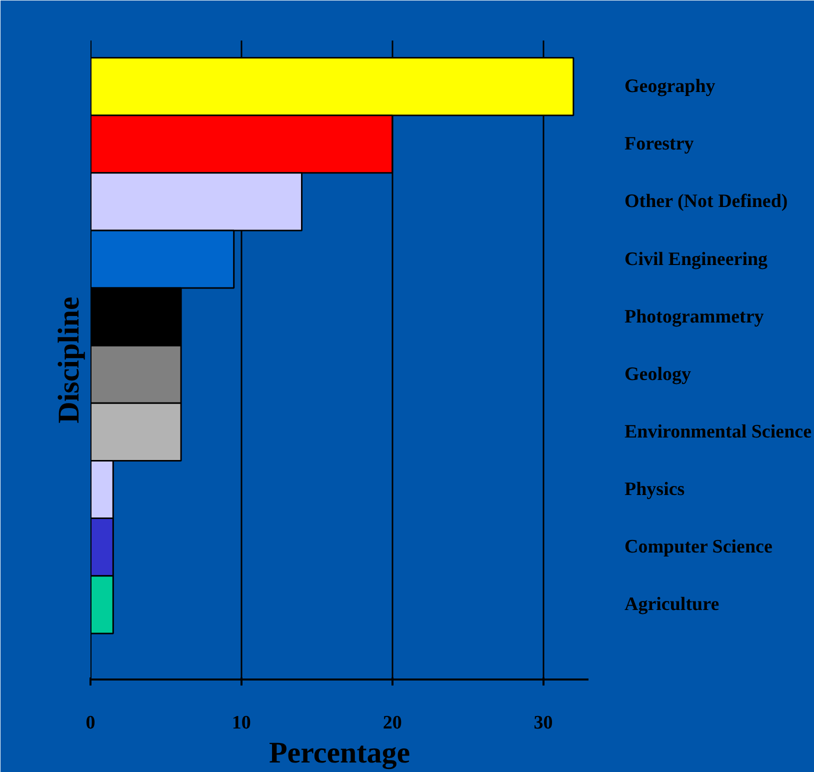  I want to click on y-tick-label: Computer Science, so click(698, 547).